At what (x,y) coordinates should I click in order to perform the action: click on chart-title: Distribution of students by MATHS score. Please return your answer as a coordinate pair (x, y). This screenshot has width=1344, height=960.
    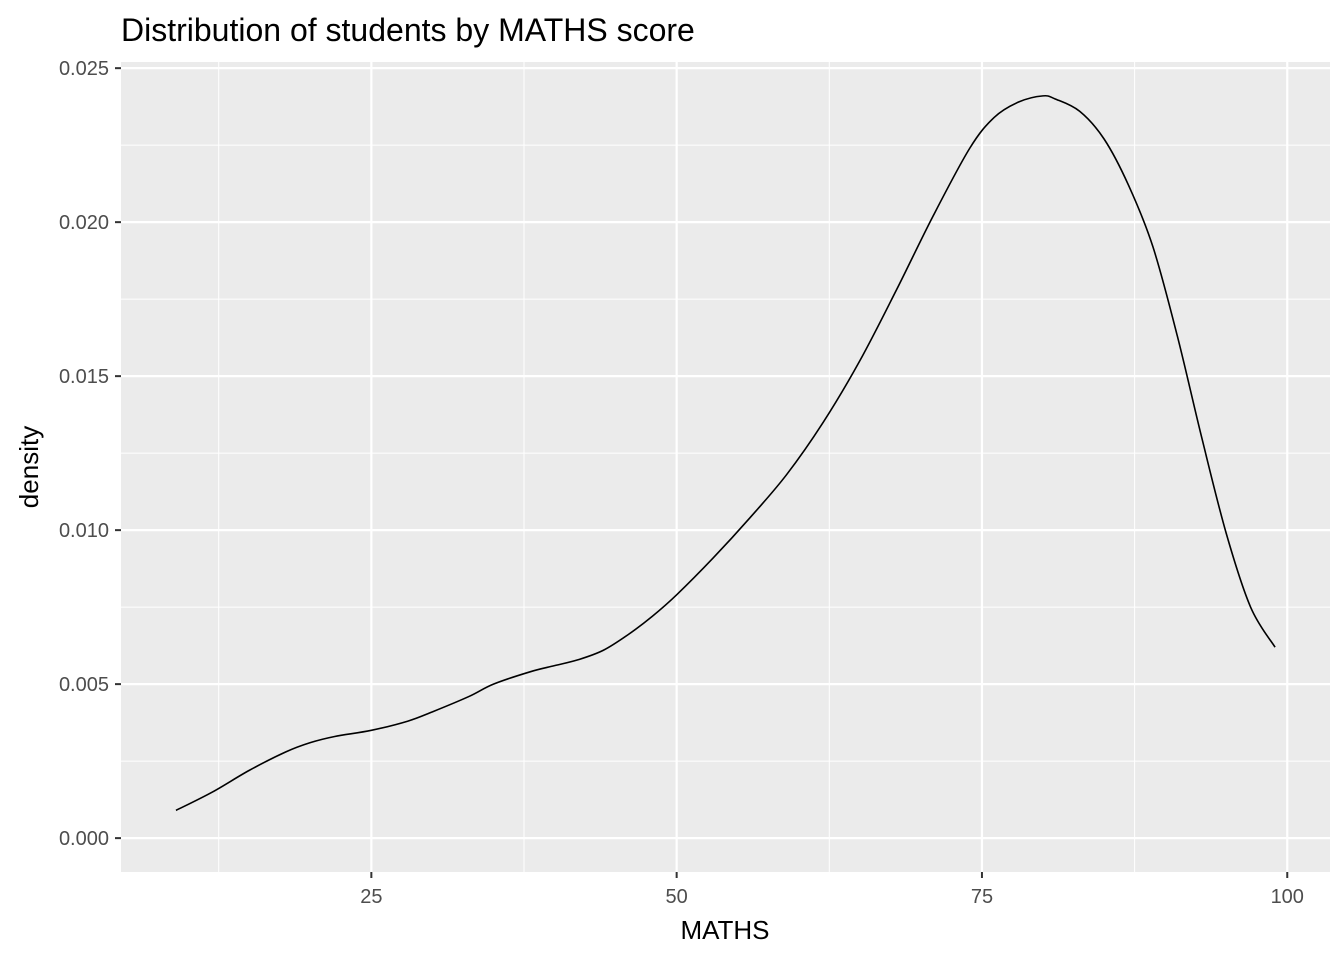
    Looking at the image, I should click on (408, 30).